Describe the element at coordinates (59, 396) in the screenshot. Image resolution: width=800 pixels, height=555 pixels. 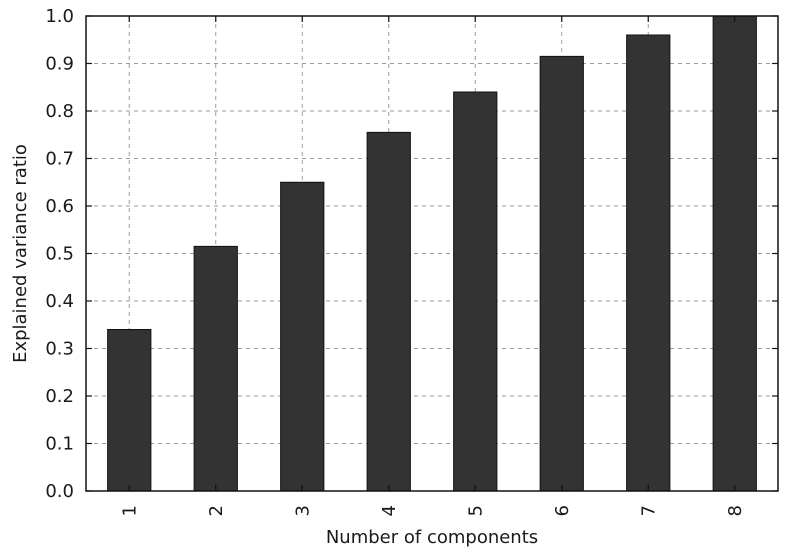
I see `y-tick-label: 0.2` at that location.